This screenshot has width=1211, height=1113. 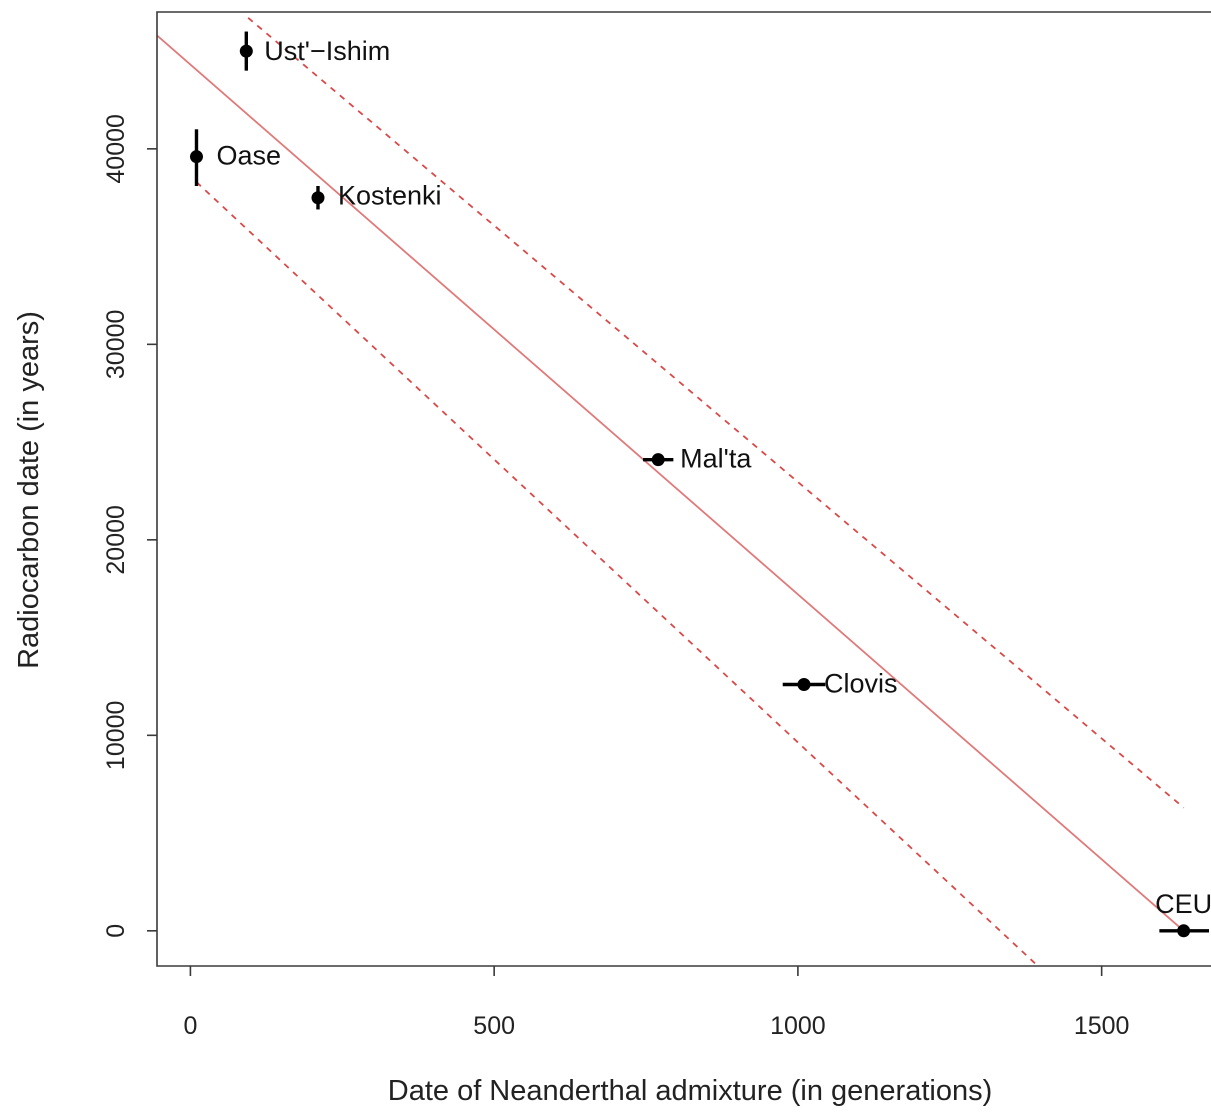 What do you see at coordinates (116, 345) in the screenshot?
I see `y-tick-label: 30000` at bounding box center [116, 345].